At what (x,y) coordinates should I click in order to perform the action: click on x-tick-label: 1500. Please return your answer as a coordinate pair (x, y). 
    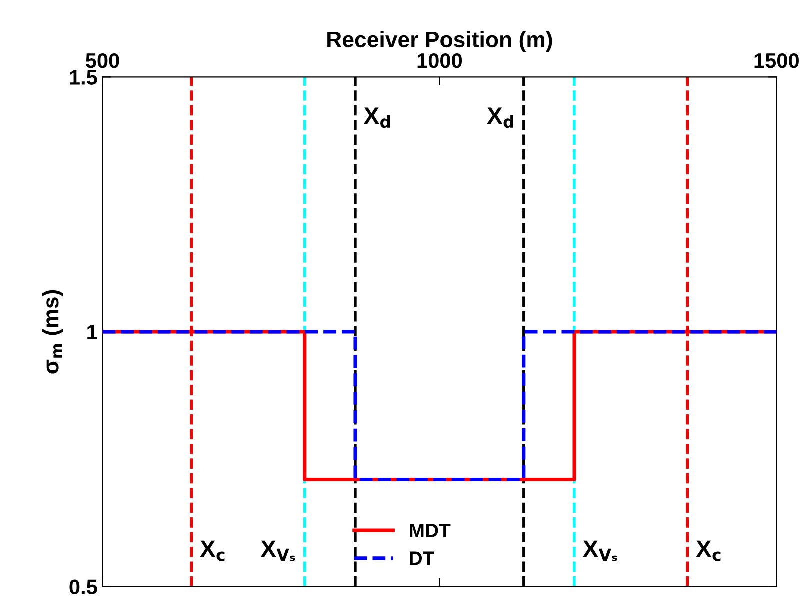
    Looking at the image, I should click on (776, 60).